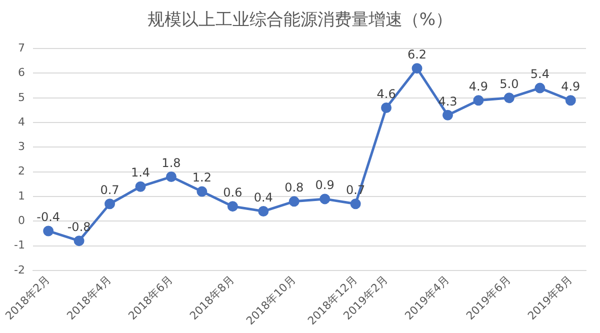 The image size is (600, 333). I want to click on data-label: 4.6, so click(386, 93).